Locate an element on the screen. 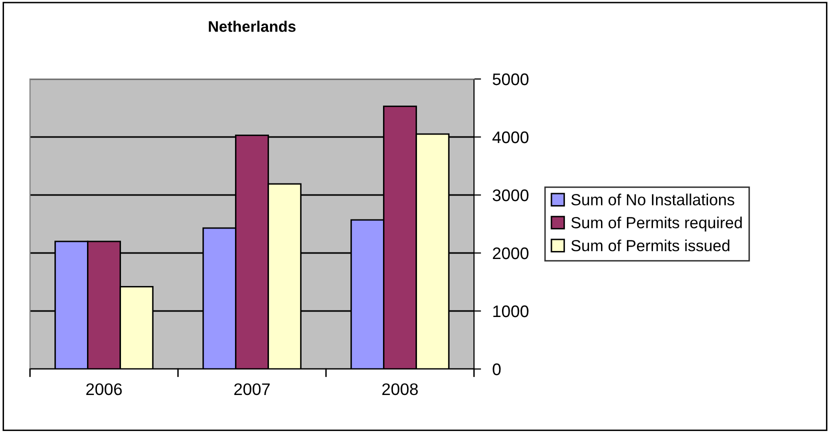 The image size is (830, 432). x-tick-label: 2006 is located at coordinates (104, 389).